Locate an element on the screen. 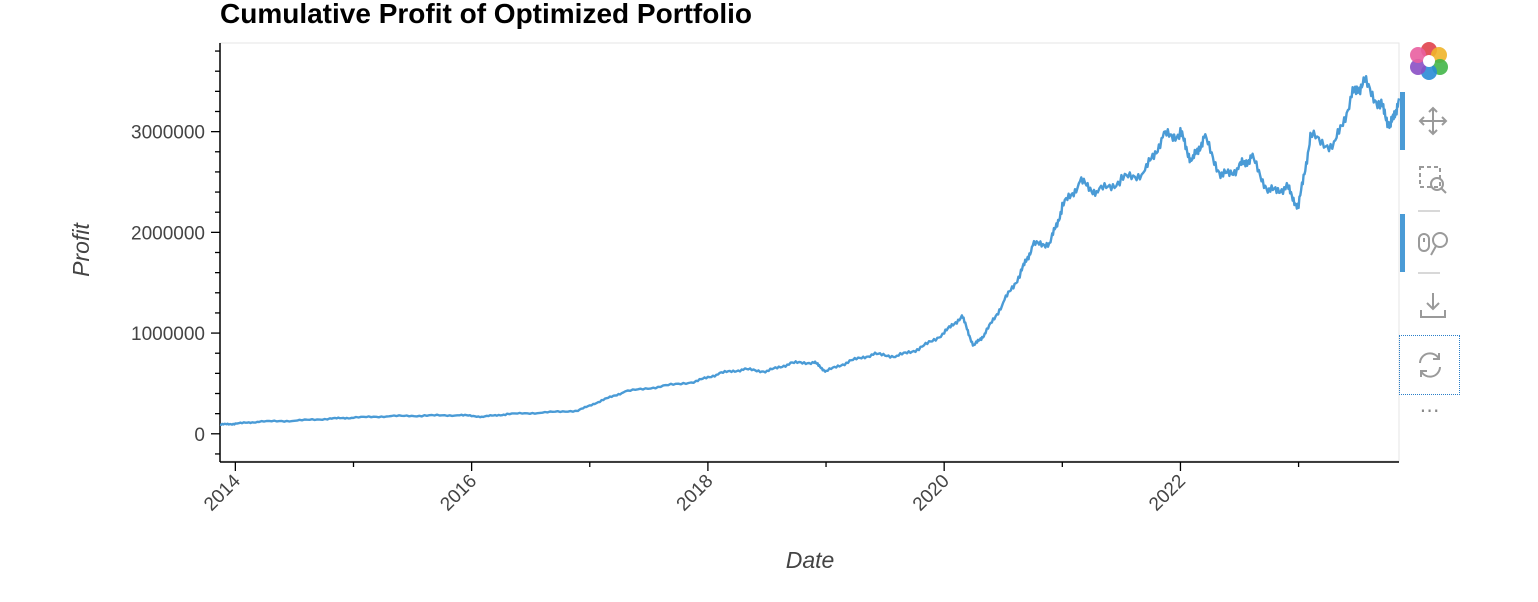  x-axis-label: Date is located at coordinates (810, 560).